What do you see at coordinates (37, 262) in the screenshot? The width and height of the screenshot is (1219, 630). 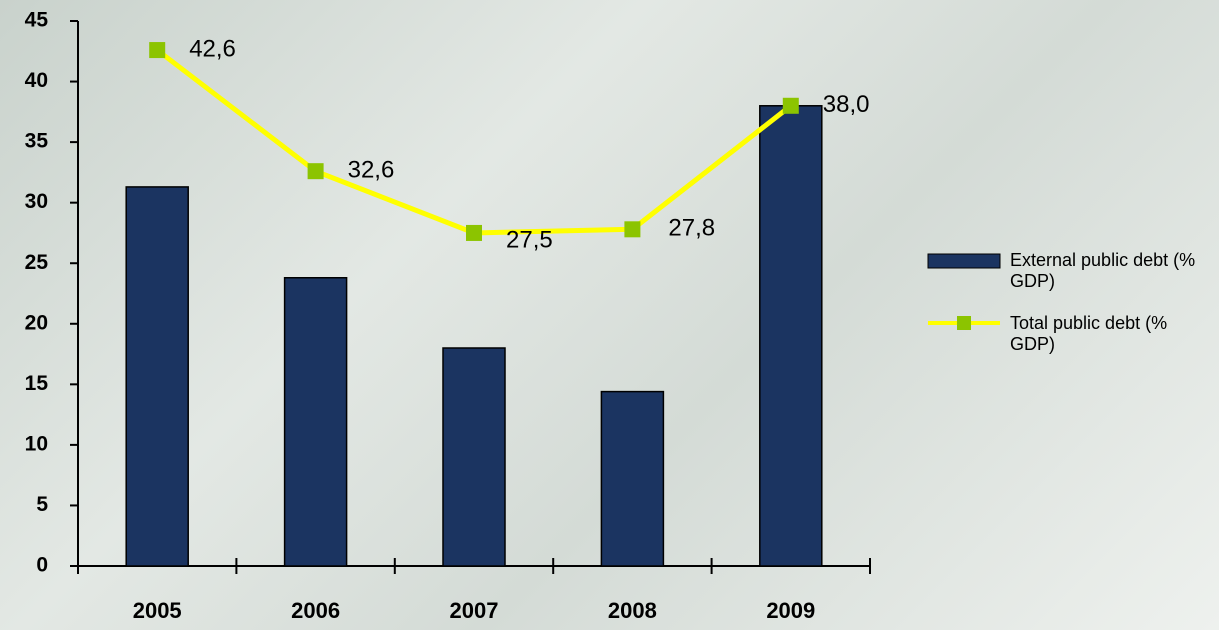 I see `y-tick-label: 25` at bounding box center [37, 262].